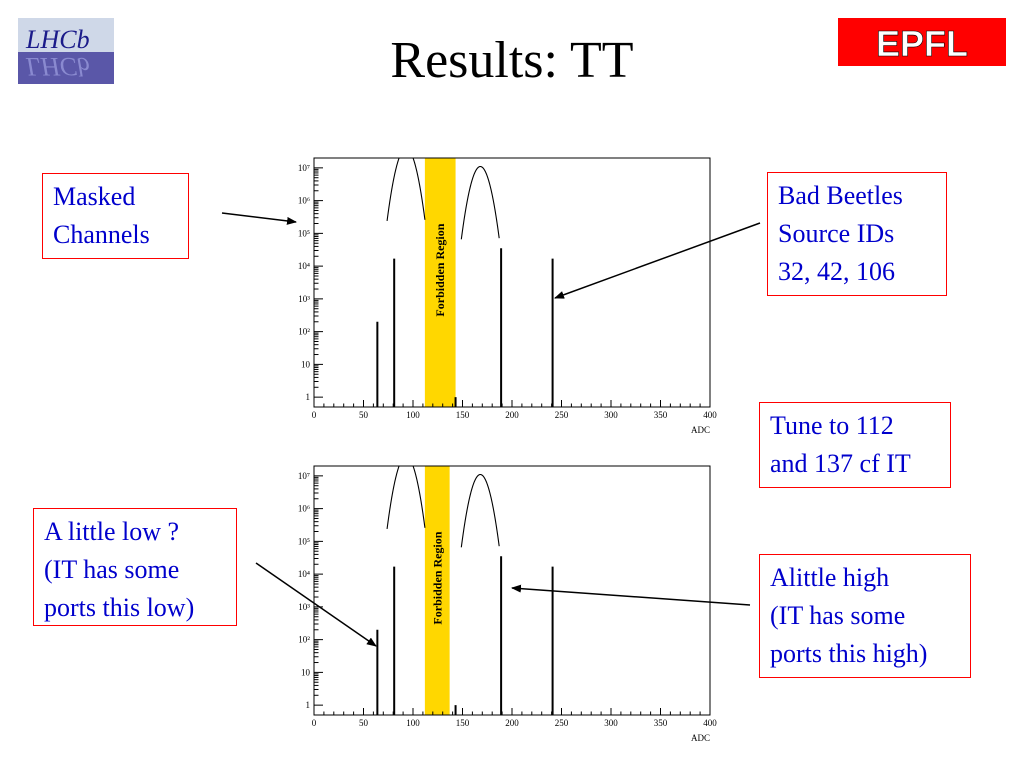 This screenshot has height=768, width=1024. What do you see at coordinates (840, 195) in the screenshot?
I see `callout-line: Bad Beetles` at bounding box center [840, 195].